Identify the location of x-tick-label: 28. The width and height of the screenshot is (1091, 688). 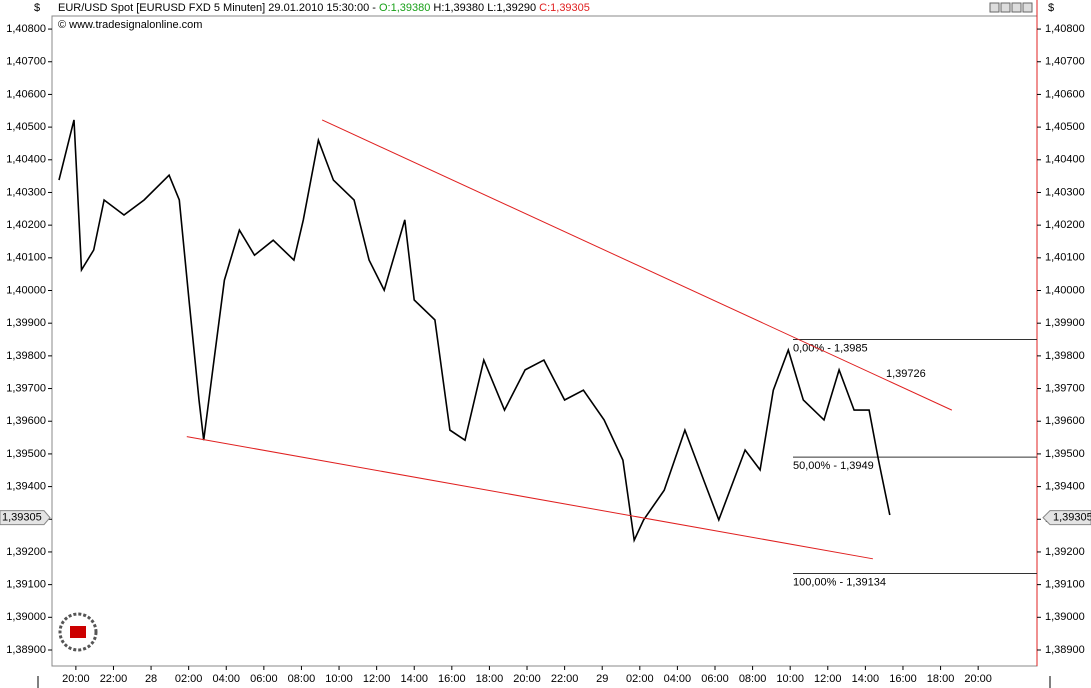
(151, 679).